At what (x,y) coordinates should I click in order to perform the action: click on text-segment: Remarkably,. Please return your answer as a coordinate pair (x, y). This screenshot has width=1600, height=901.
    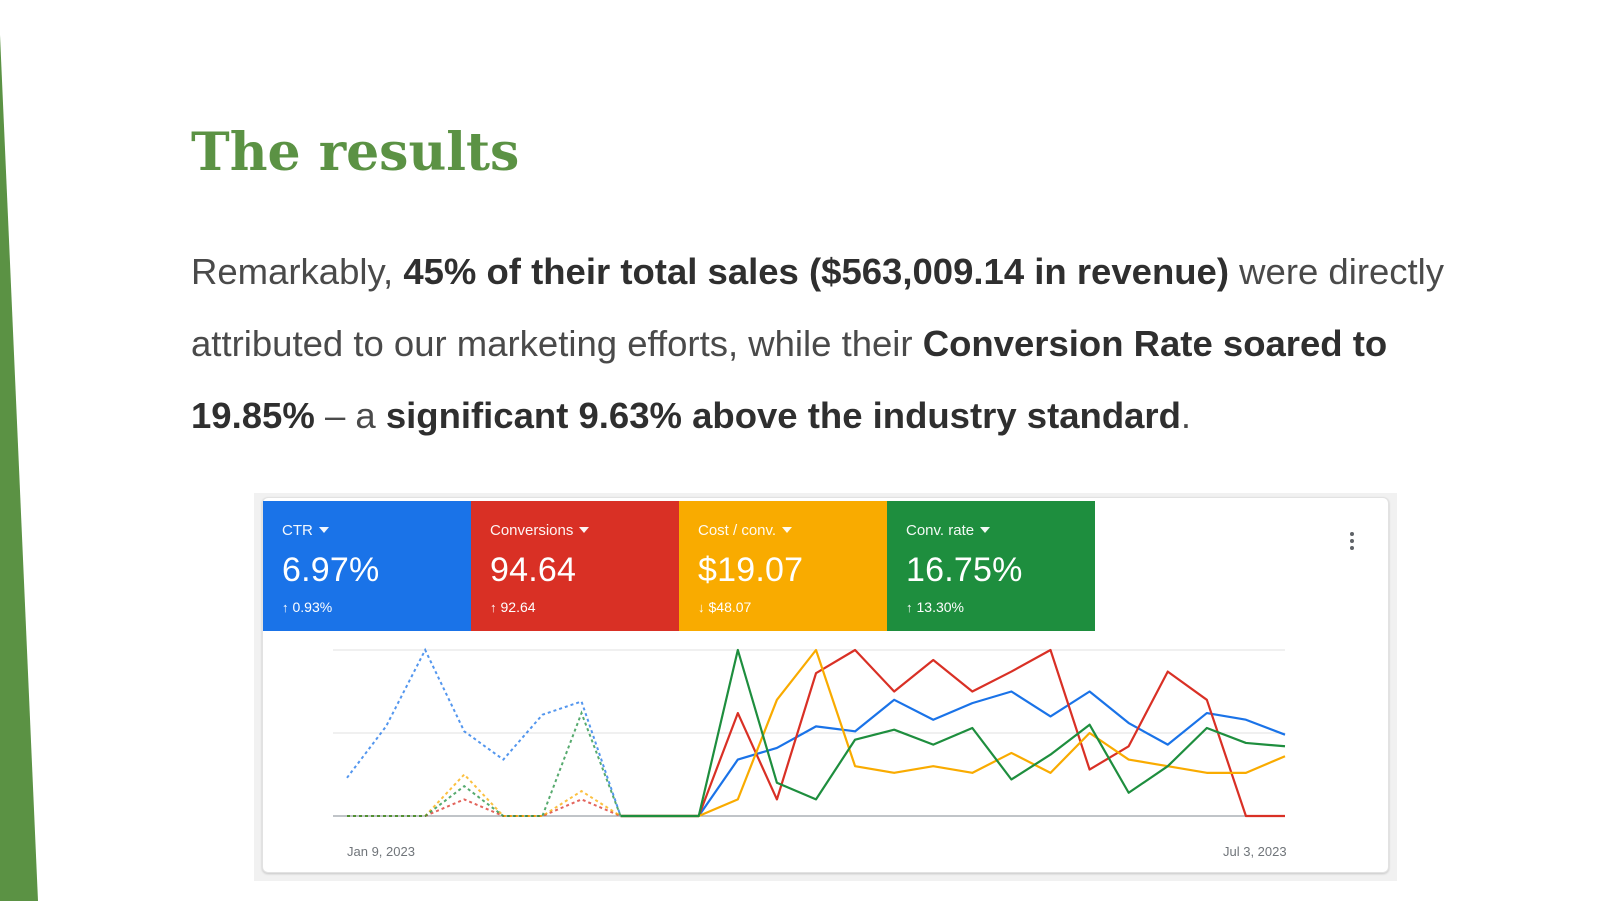
    Looking at the image, I should click on (297, 271).